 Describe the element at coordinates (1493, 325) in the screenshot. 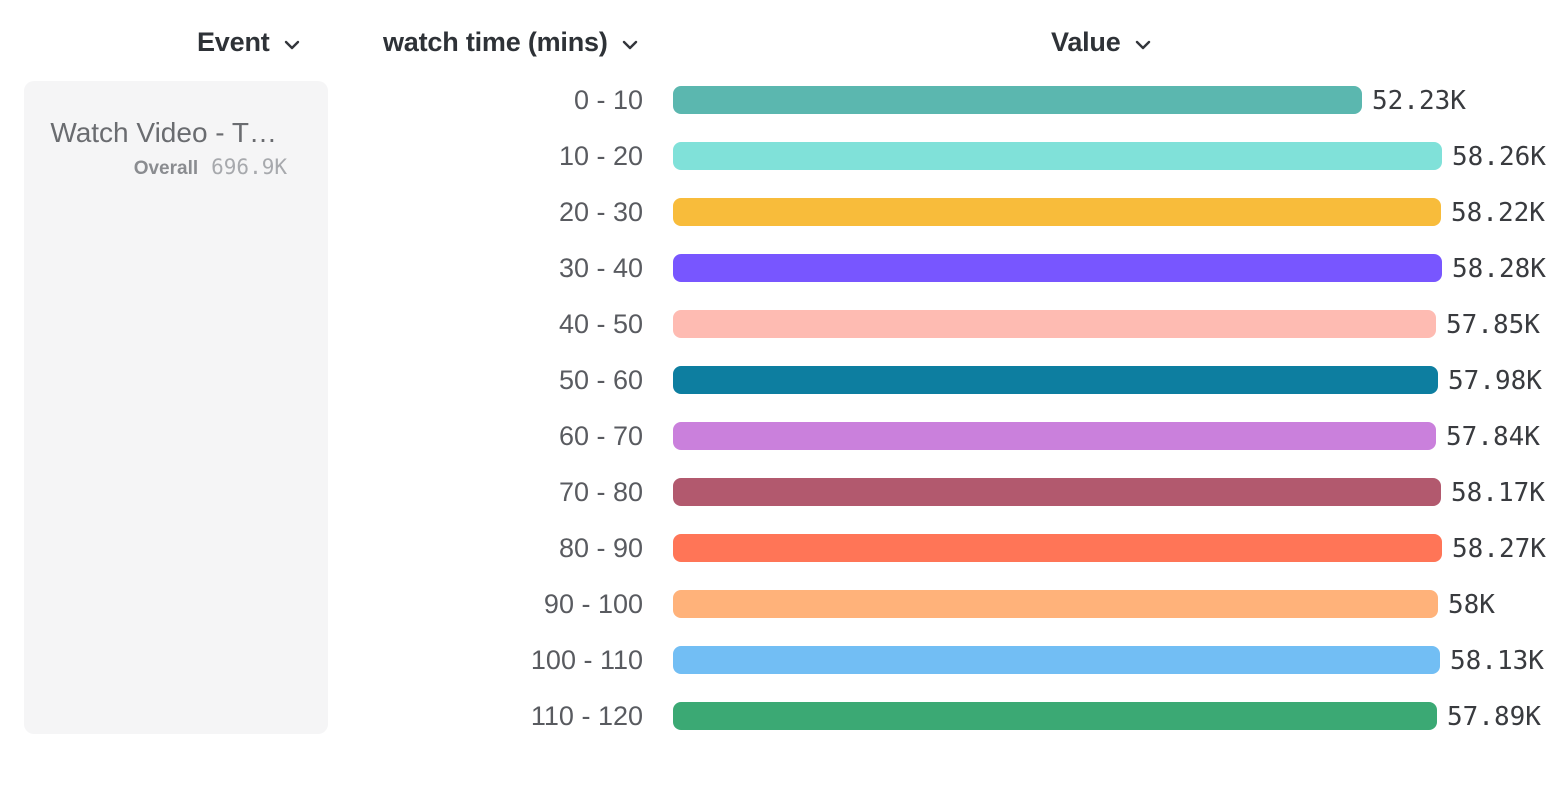

I see `value-label: 57.85K` at that location.